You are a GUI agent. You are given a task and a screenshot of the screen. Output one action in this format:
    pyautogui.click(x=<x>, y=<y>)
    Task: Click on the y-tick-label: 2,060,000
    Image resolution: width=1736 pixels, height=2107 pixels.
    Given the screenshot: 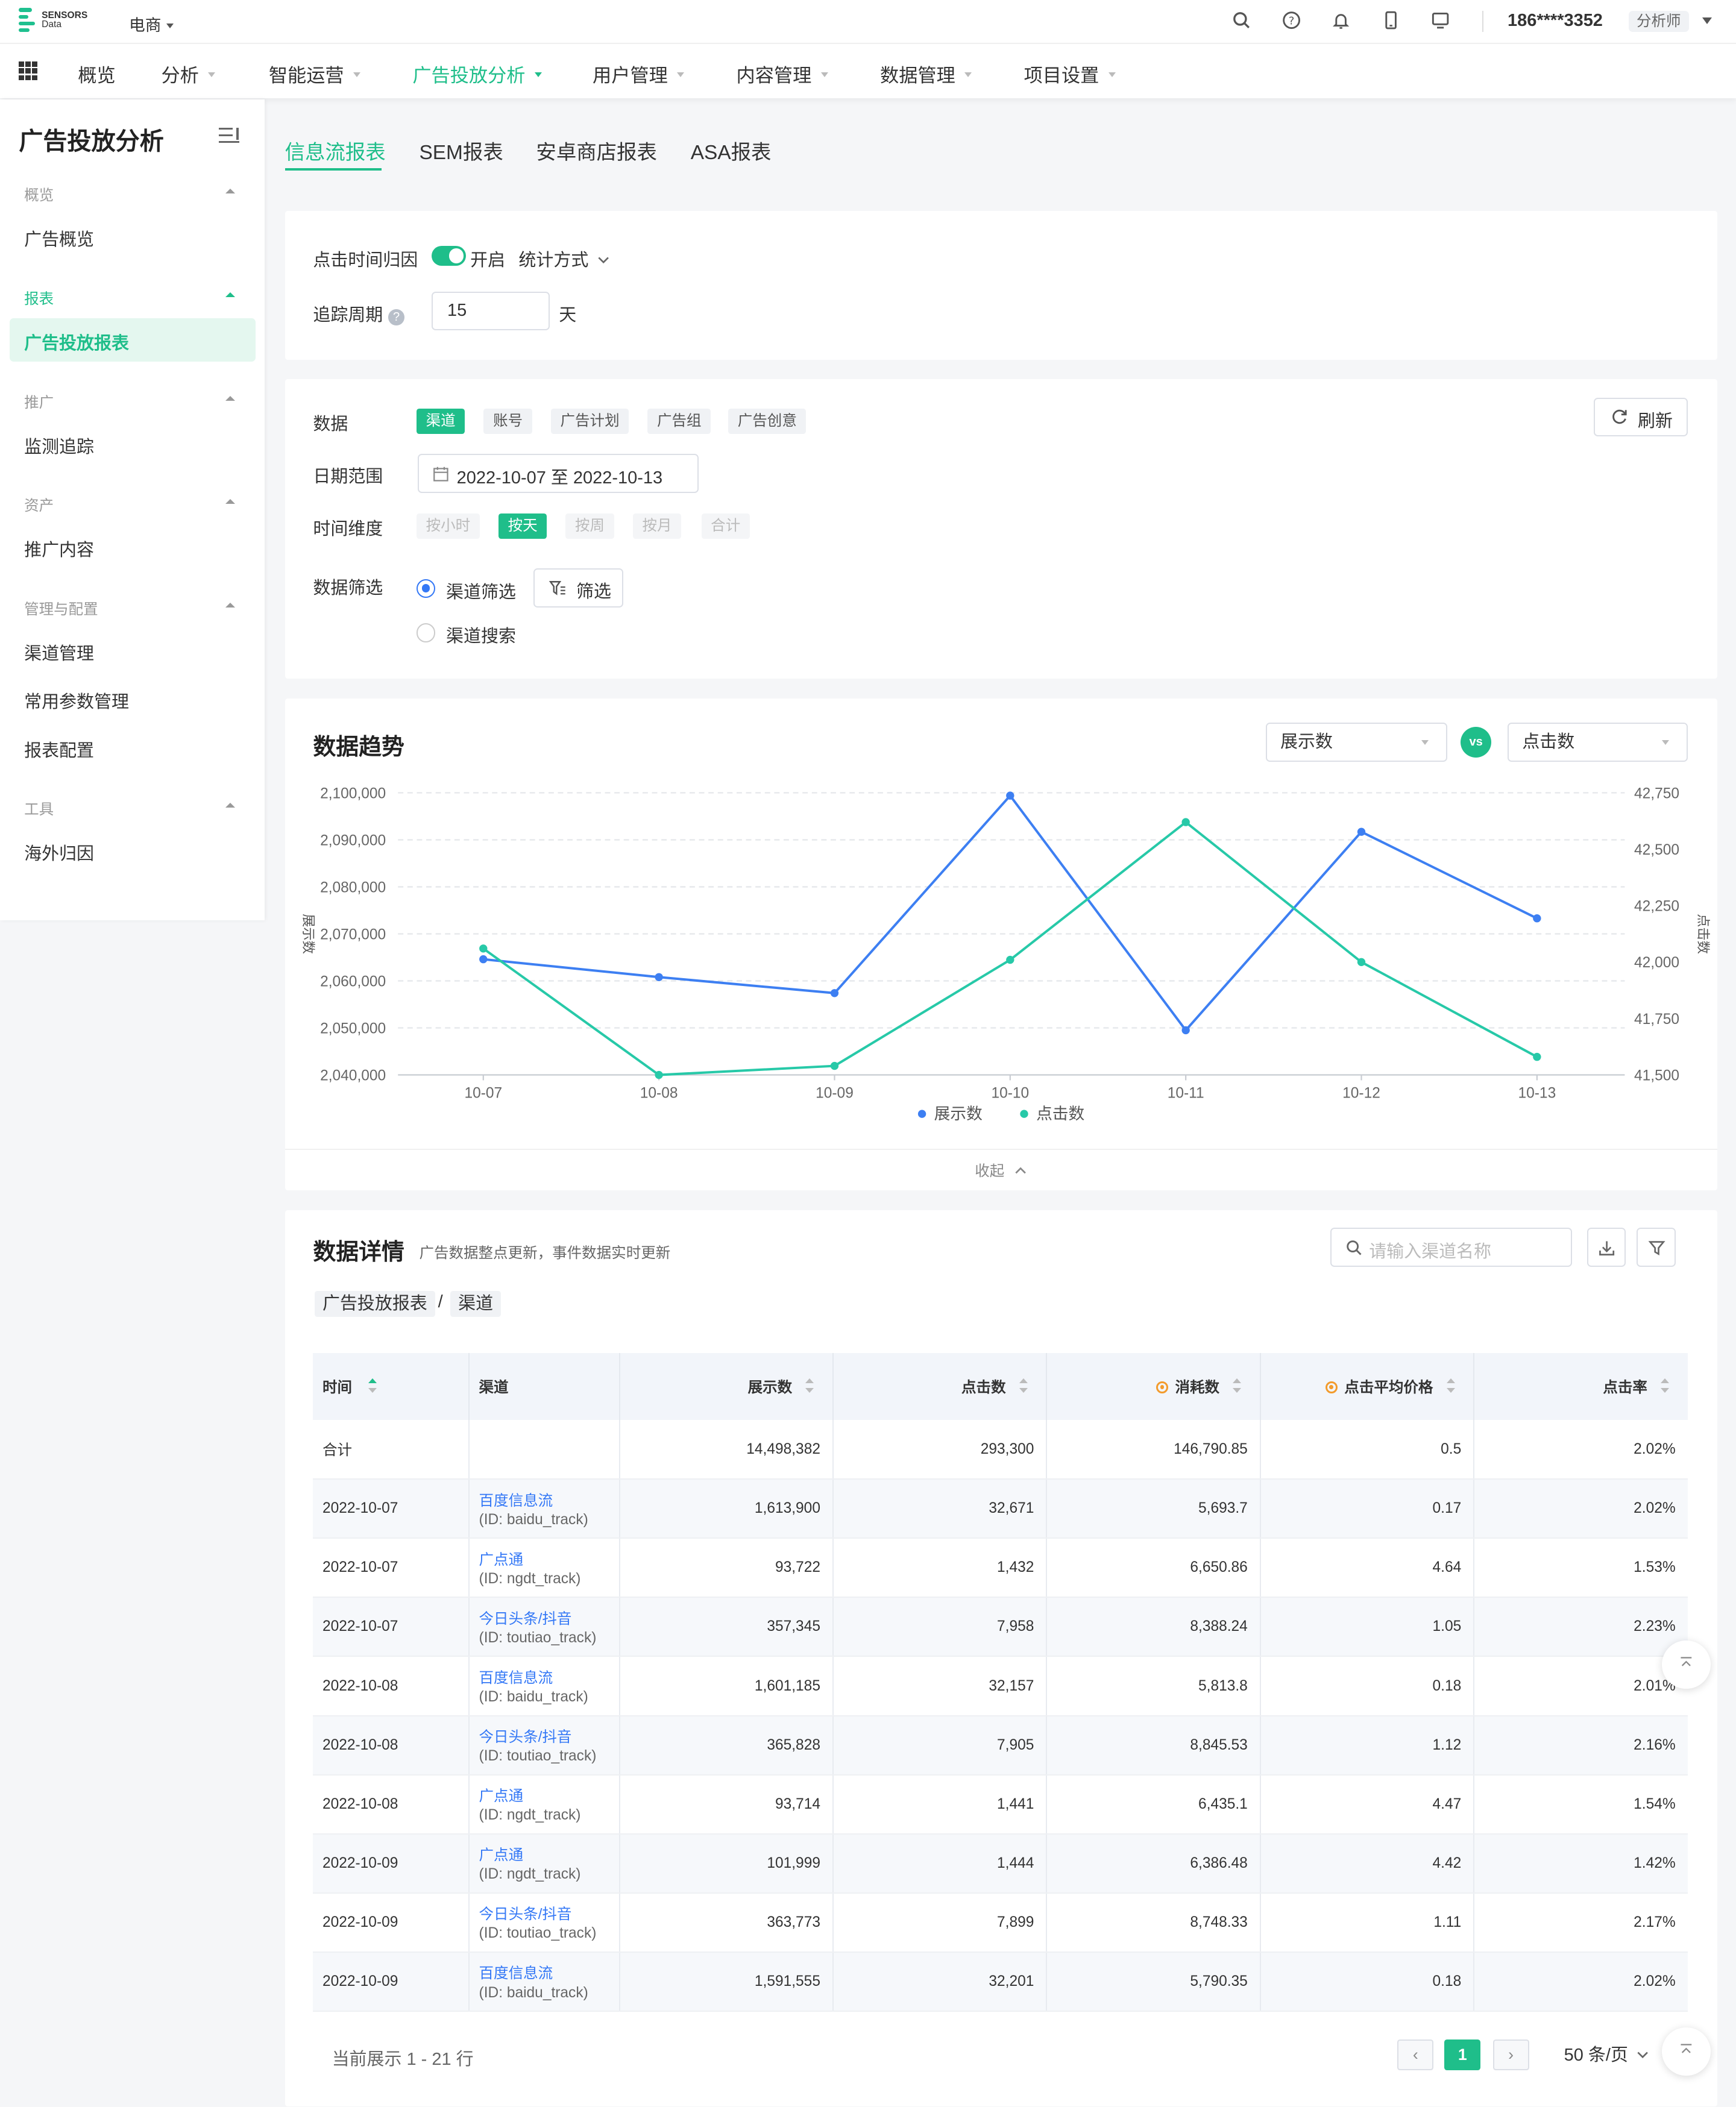 What is the action you would take?
    pyautogui.click(x=353, y=981)
    